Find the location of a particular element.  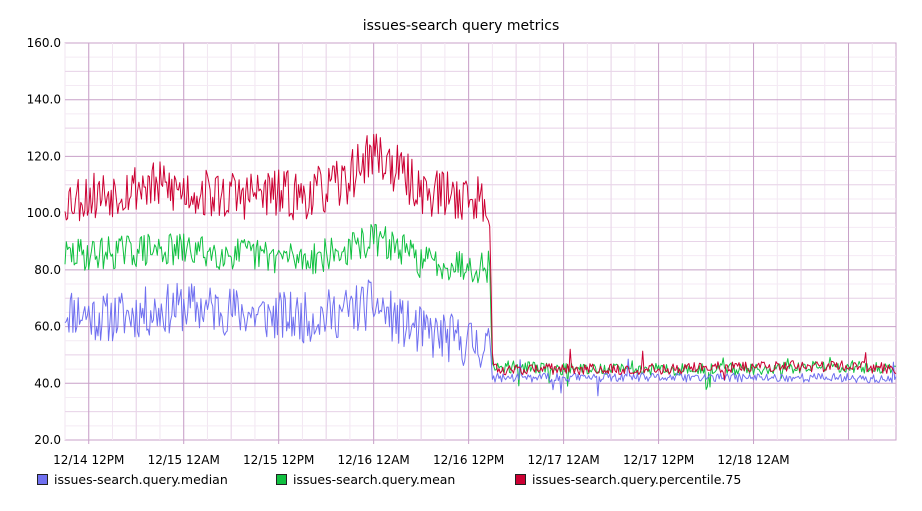

x-tick-label: 12/15 12PM is located at coordinates (278, 460).